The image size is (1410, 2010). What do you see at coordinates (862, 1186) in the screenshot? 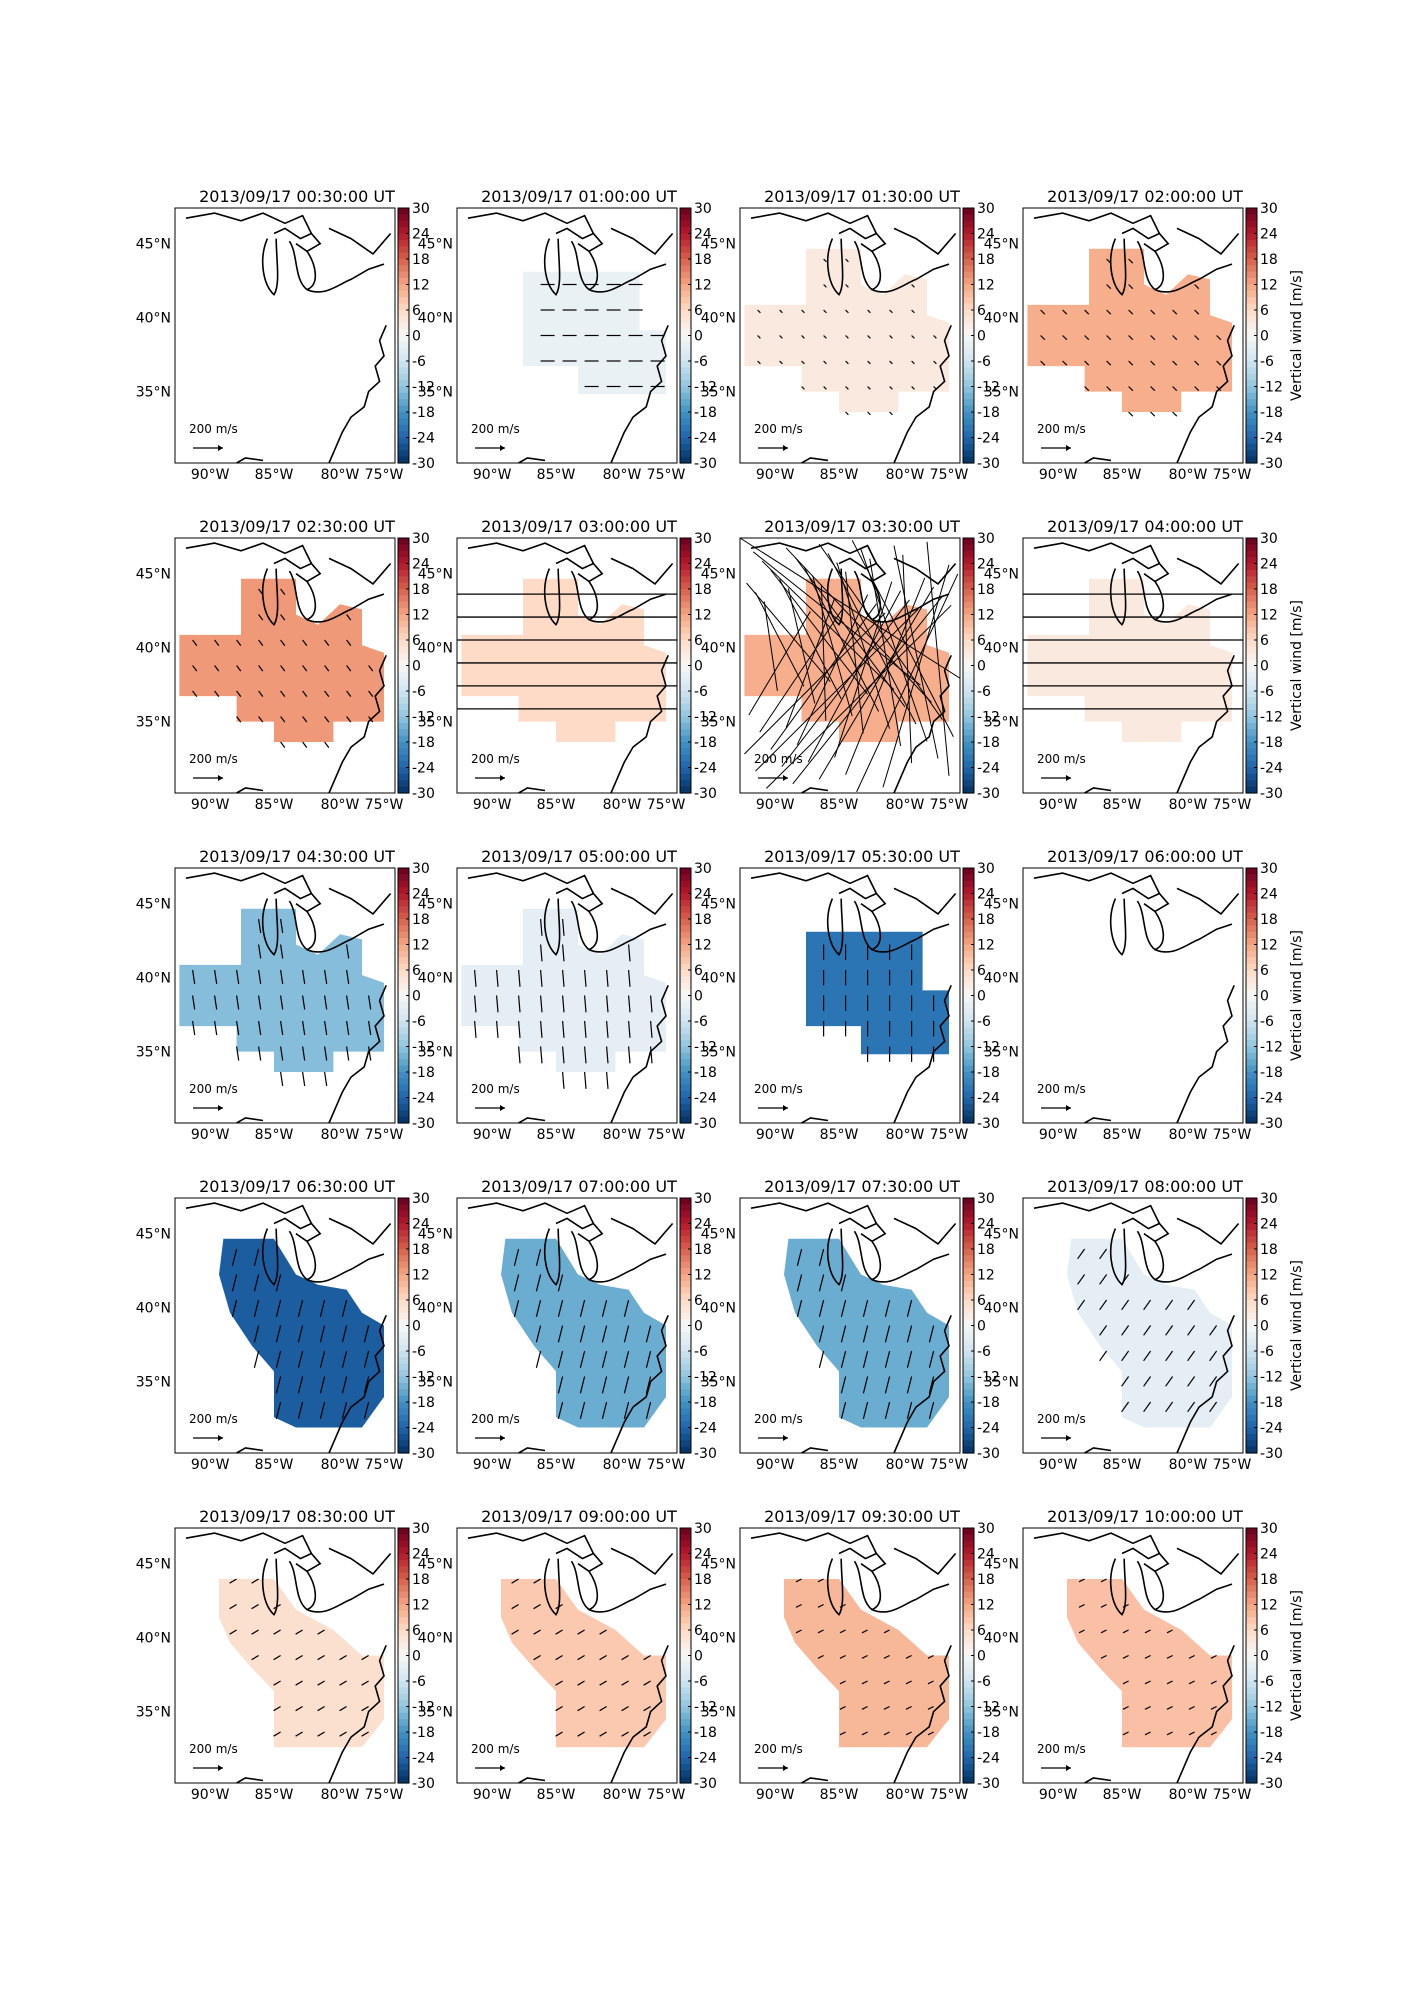
I see `panel-title: 2013/09/17 07:30:00 UT` at bounding box center [862, 1186].